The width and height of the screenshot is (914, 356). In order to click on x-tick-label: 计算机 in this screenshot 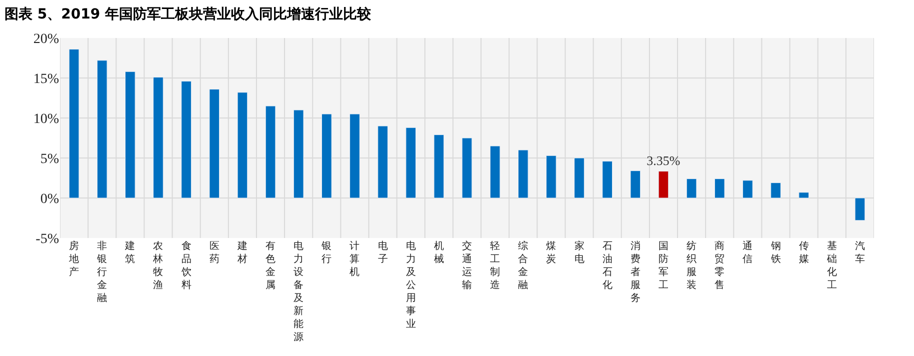, I will do `click(355, 259)`.